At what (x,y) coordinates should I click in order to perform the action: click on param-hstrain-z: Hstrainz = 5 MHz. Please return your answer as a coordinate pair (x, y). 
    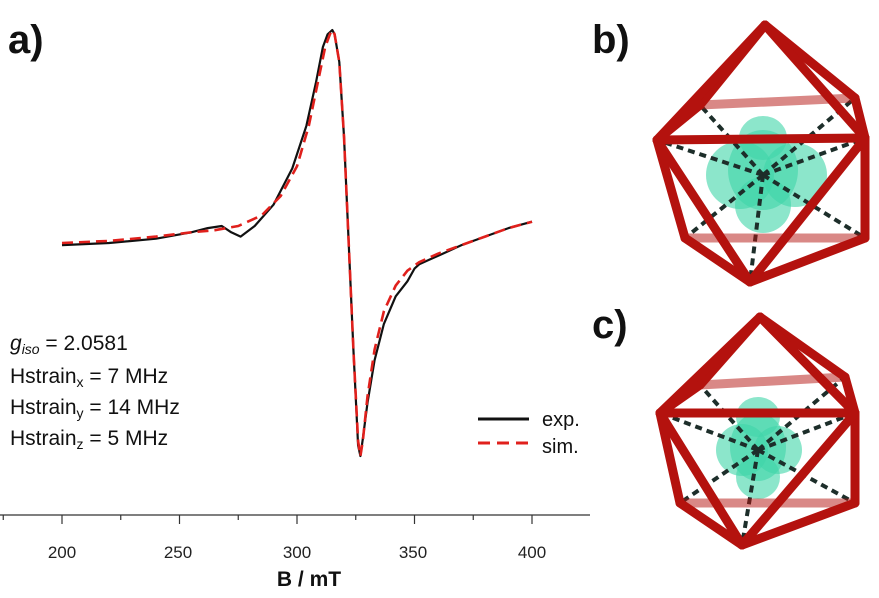
    Looking at the image, I should click on (89, 439).